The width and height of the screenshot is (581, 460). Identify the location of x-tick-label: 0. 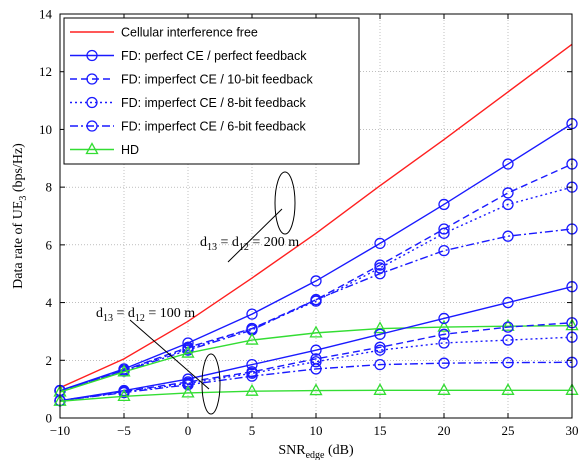
(188, 430).